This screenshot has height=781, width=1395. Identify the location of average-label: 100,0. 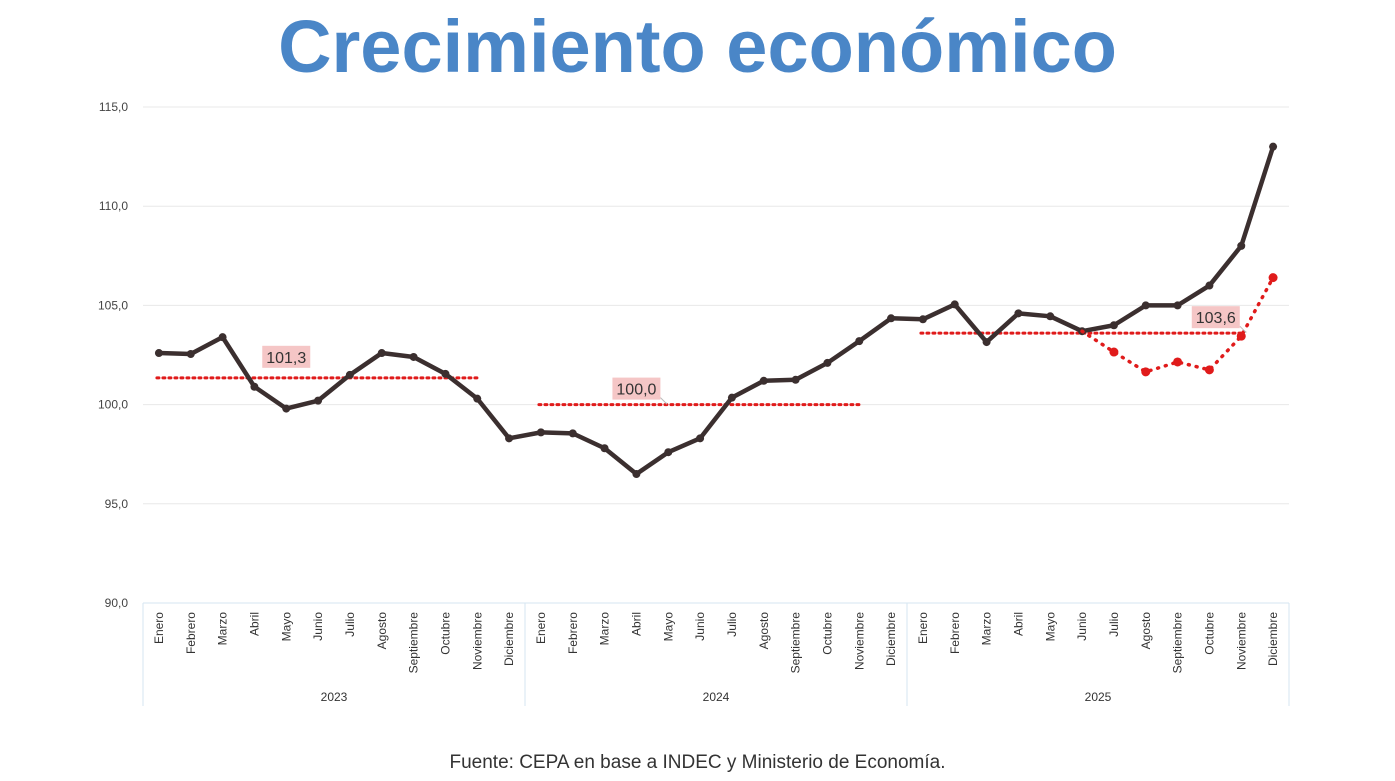
(636, 390).